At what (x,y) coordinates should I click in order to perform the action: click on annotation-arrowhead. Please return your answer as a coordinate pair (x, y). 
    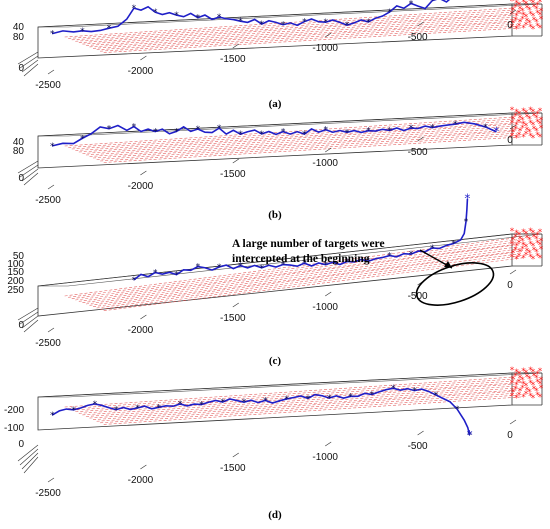
    Looking at the image, I should click on (448, 264).